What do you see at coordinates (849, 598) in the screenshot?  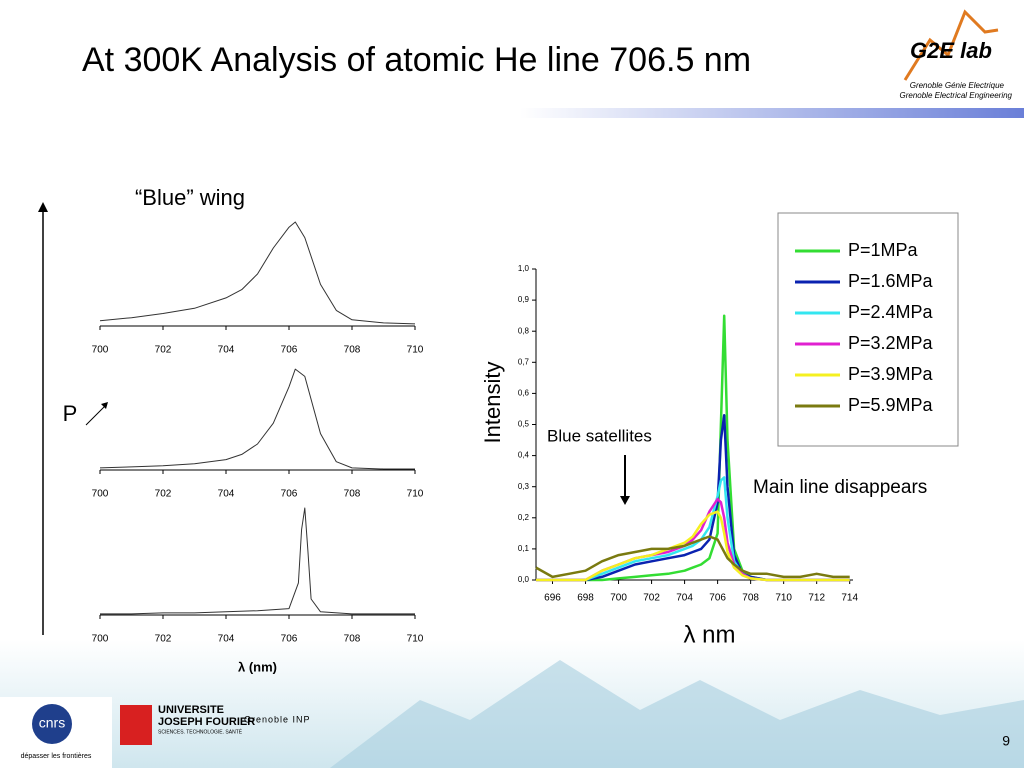 I see `x-tick-label: 714` at bounding box center [849, 598].